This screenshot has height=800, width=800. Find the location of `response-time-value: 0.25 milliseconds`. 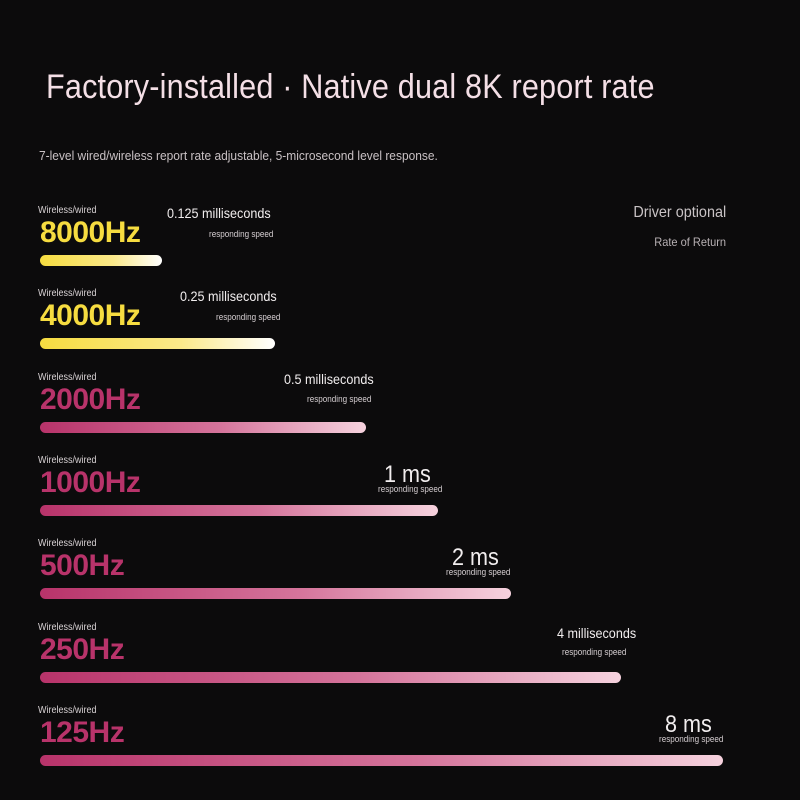

response-time-value: 0.25 milliseconds is located at coordinates (228, 296).